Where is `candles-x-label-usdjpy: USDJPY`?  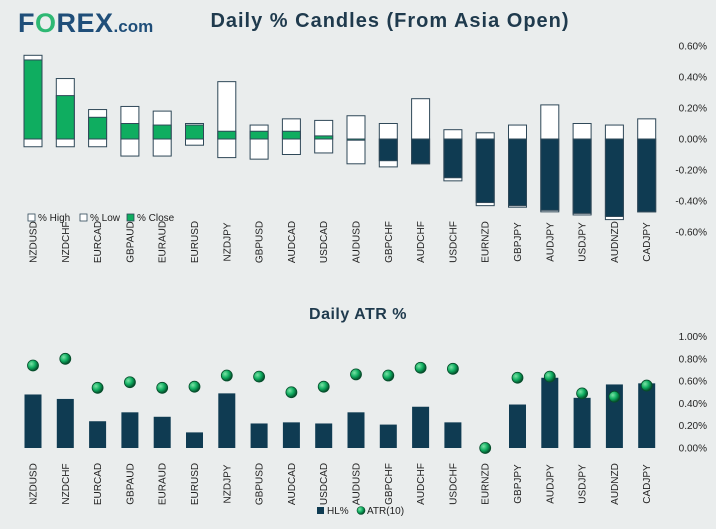 candles-x-label-usdjpy: USDJPY is located at coordinates (583, 242).